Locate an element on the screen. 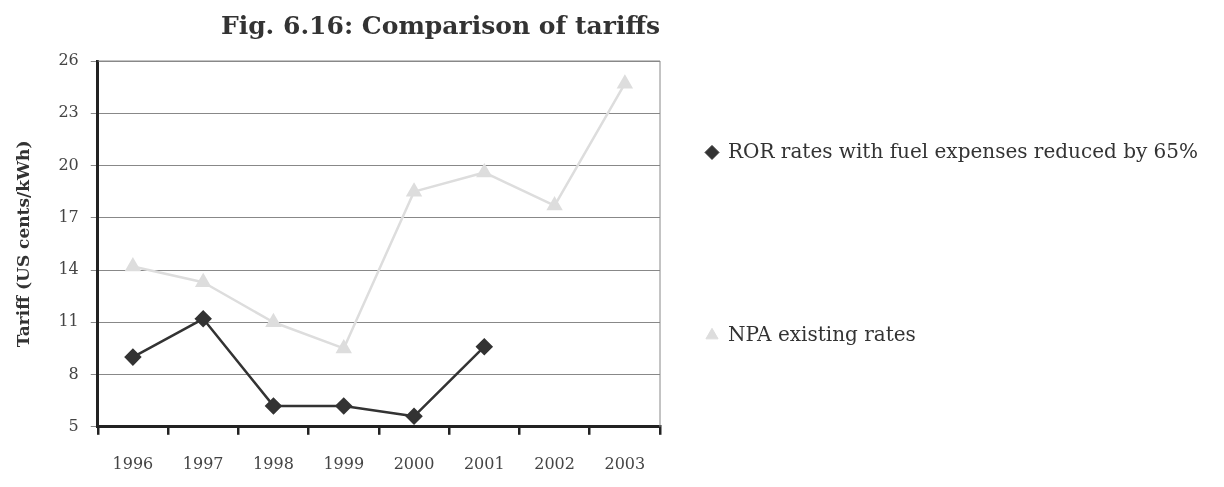 The width and height of the screenshot is (1224, 487). y-tick-label: 11 is located at coordinates (68, 321).